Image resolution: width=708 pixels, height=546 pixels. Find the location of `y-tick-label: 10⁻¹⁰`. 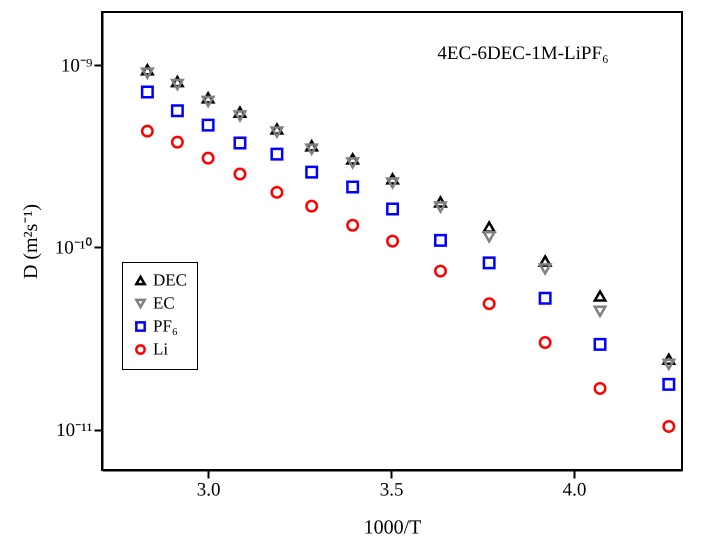

y-tick-label: 10⁻¹⁰ is located at coordinates (73, 247).